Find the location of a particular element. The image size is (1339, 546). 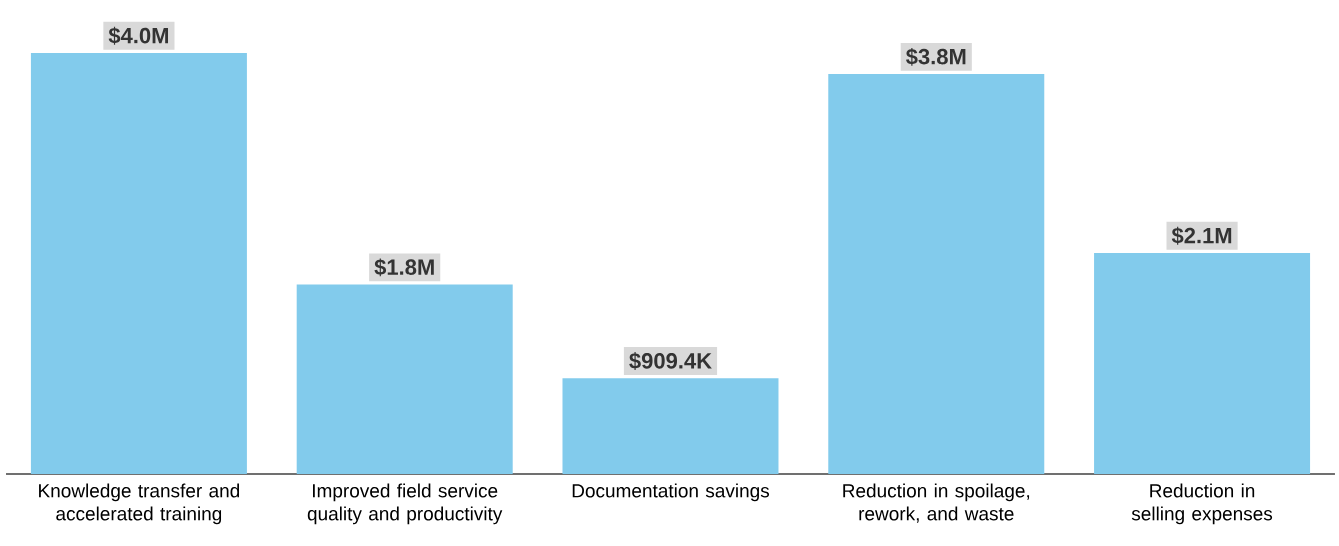

x-tick-label: Improved field service quality and productivity is located at coordinates (405, 504).